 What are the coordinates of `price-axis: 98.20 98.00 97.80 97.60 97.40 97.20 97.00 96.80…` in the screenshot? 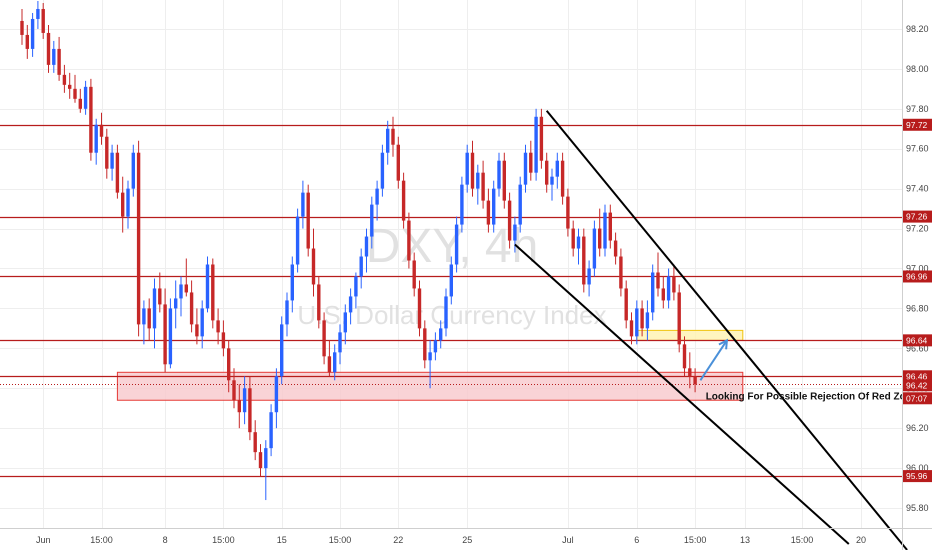 It's located at (917, 268).